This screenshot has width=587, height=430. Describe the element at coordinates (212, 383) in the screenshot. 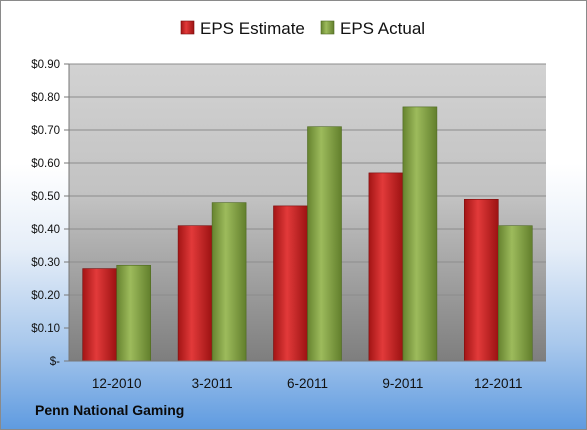

I see `x-category-label: 3-2011` at that location.